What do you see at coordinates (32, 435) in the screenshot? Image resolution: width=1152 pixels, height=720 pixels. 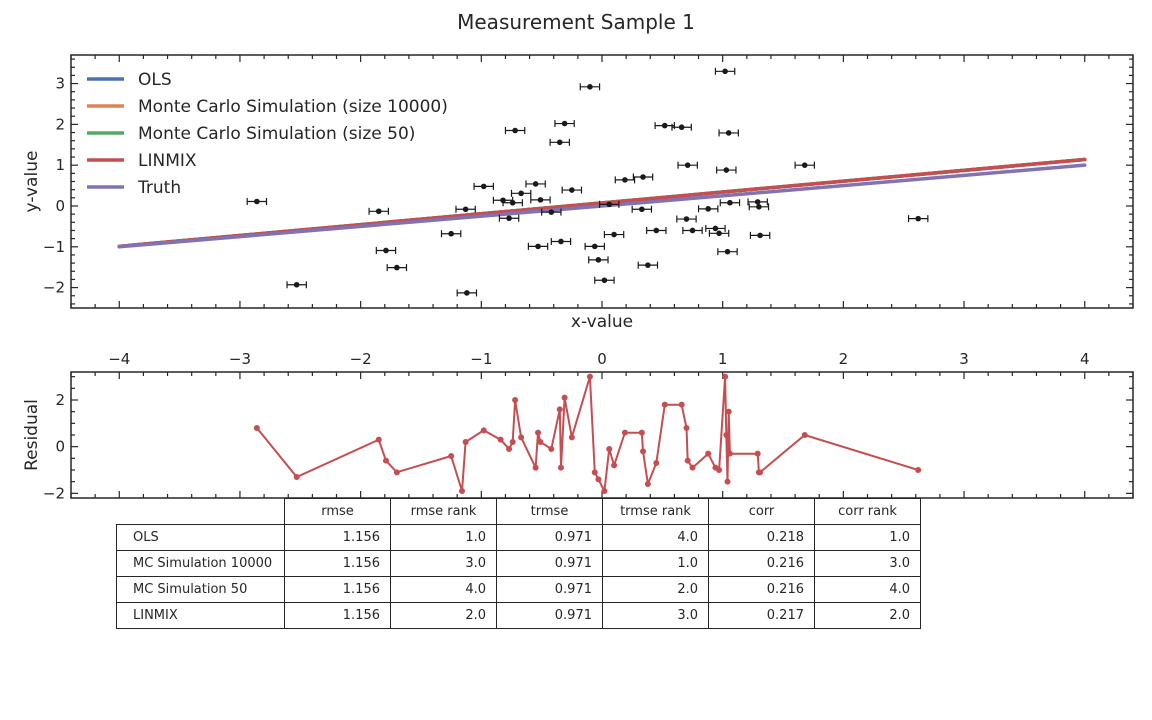 I see `y-axis-label: Residual` at bounding box center [32, 435].